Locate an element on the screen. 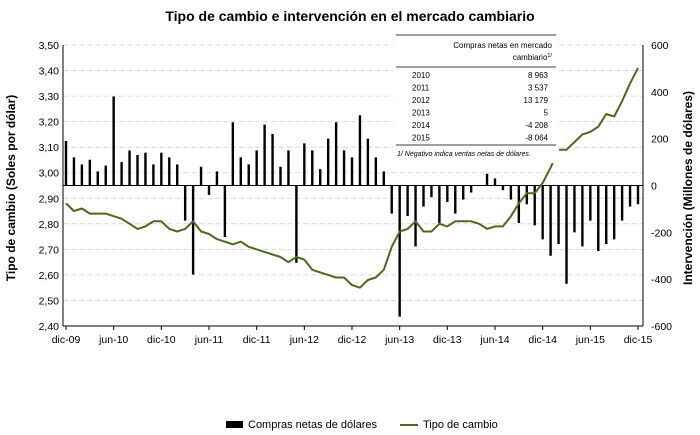 This screenshot has width=700, height=435. inset-table-value: 8 963 is located at coordinates (538, 75).